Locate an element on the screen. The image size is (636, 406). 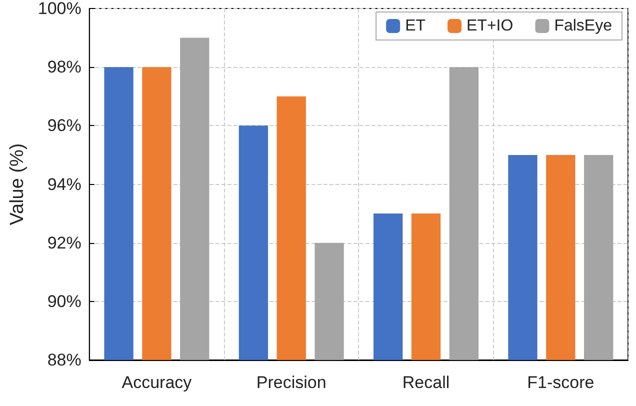
x-tick-label: F1-score is located at coordinates (560, 382).